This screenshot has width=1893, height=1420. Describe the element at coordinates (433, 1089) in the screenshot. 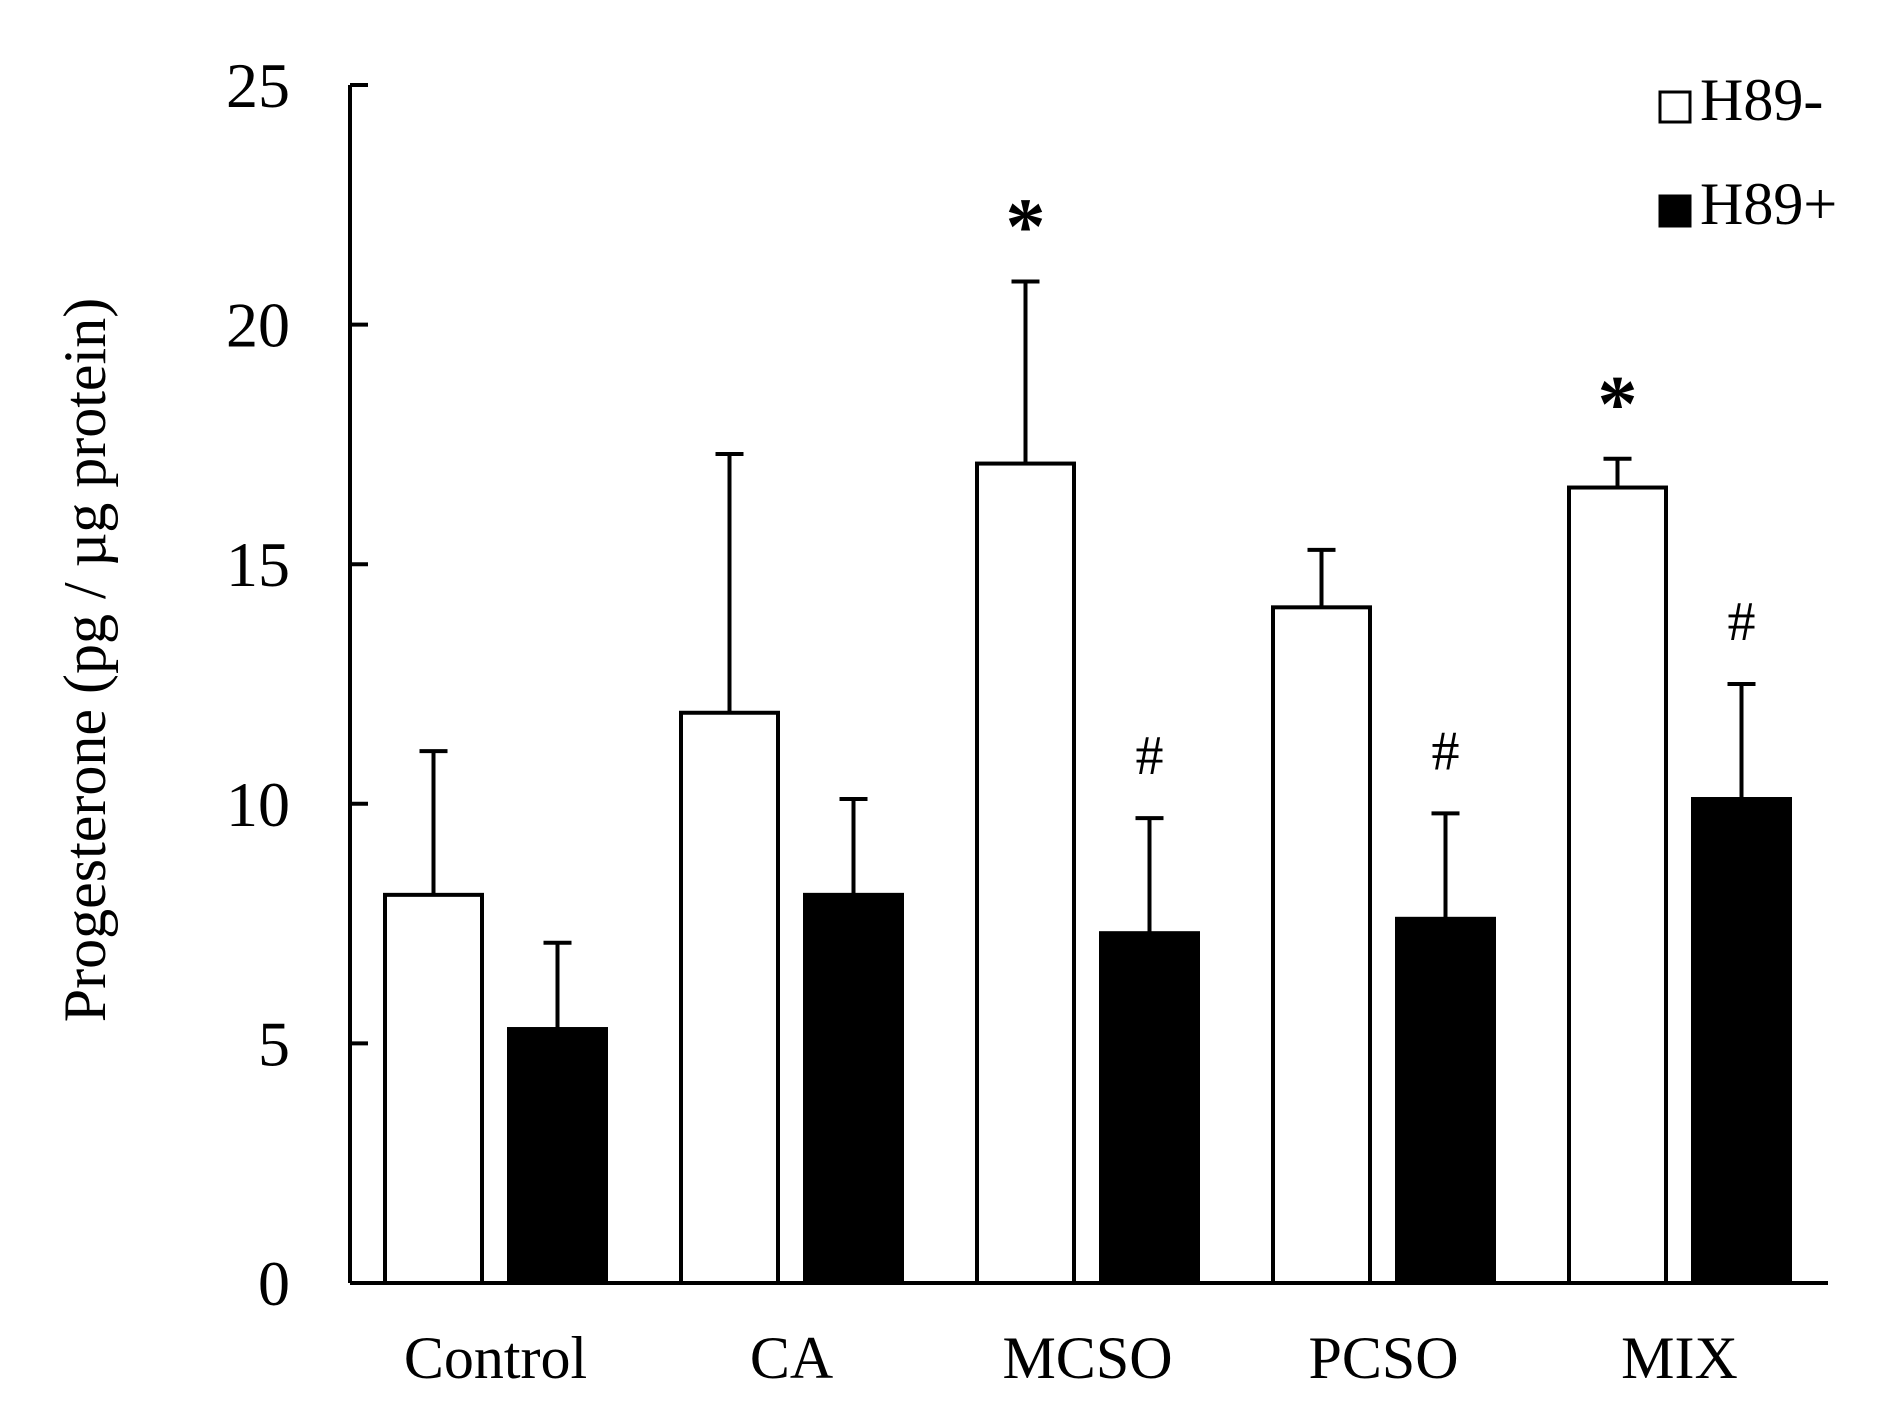

I see `bar-h89-minus-control` at that location.